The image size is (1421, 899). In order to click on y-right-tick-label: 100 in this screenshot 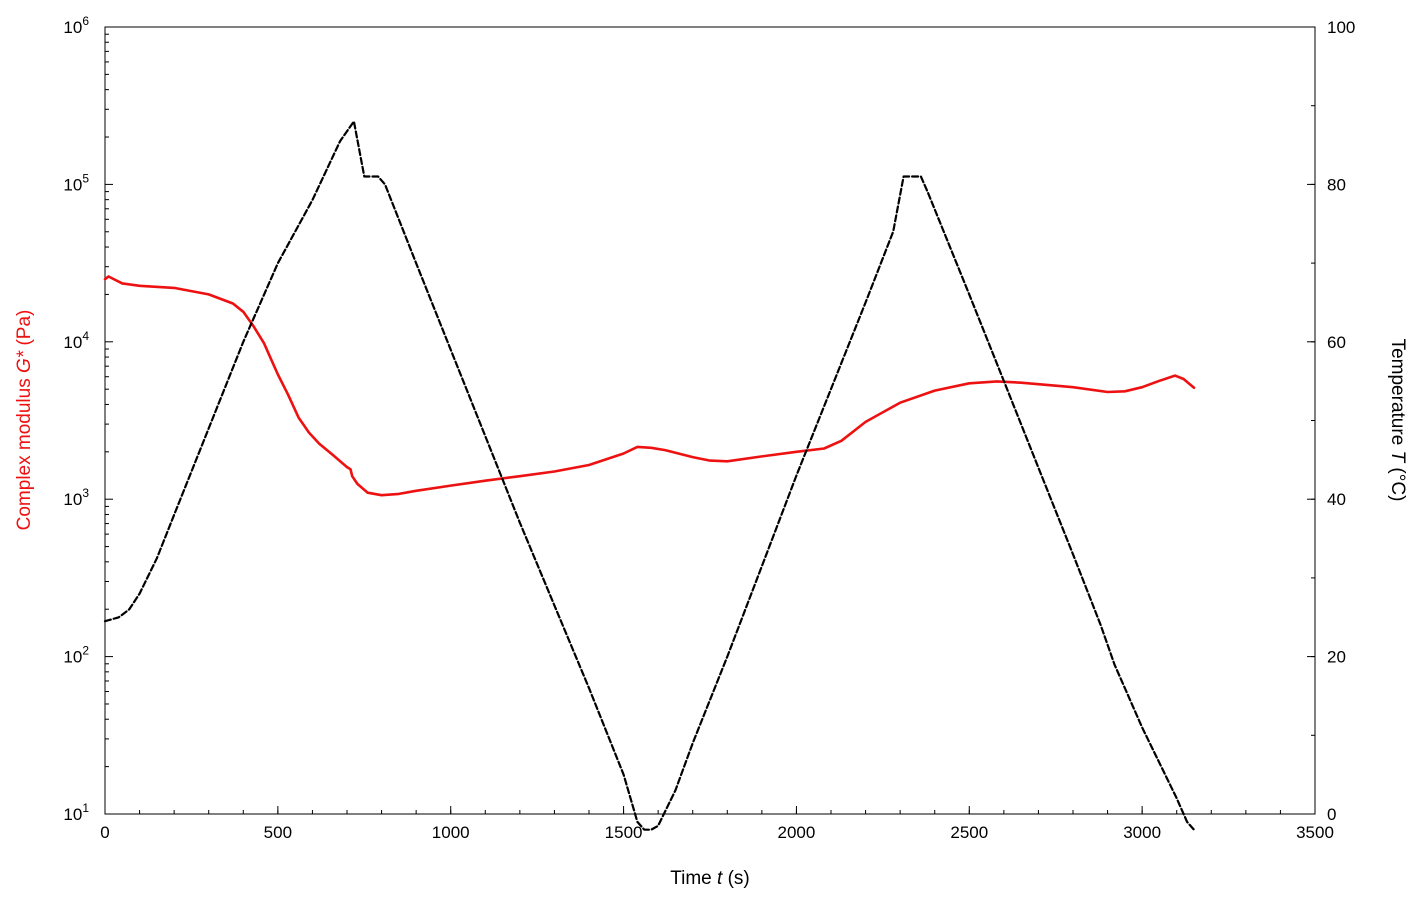, I will do `click(1341, 27)`.